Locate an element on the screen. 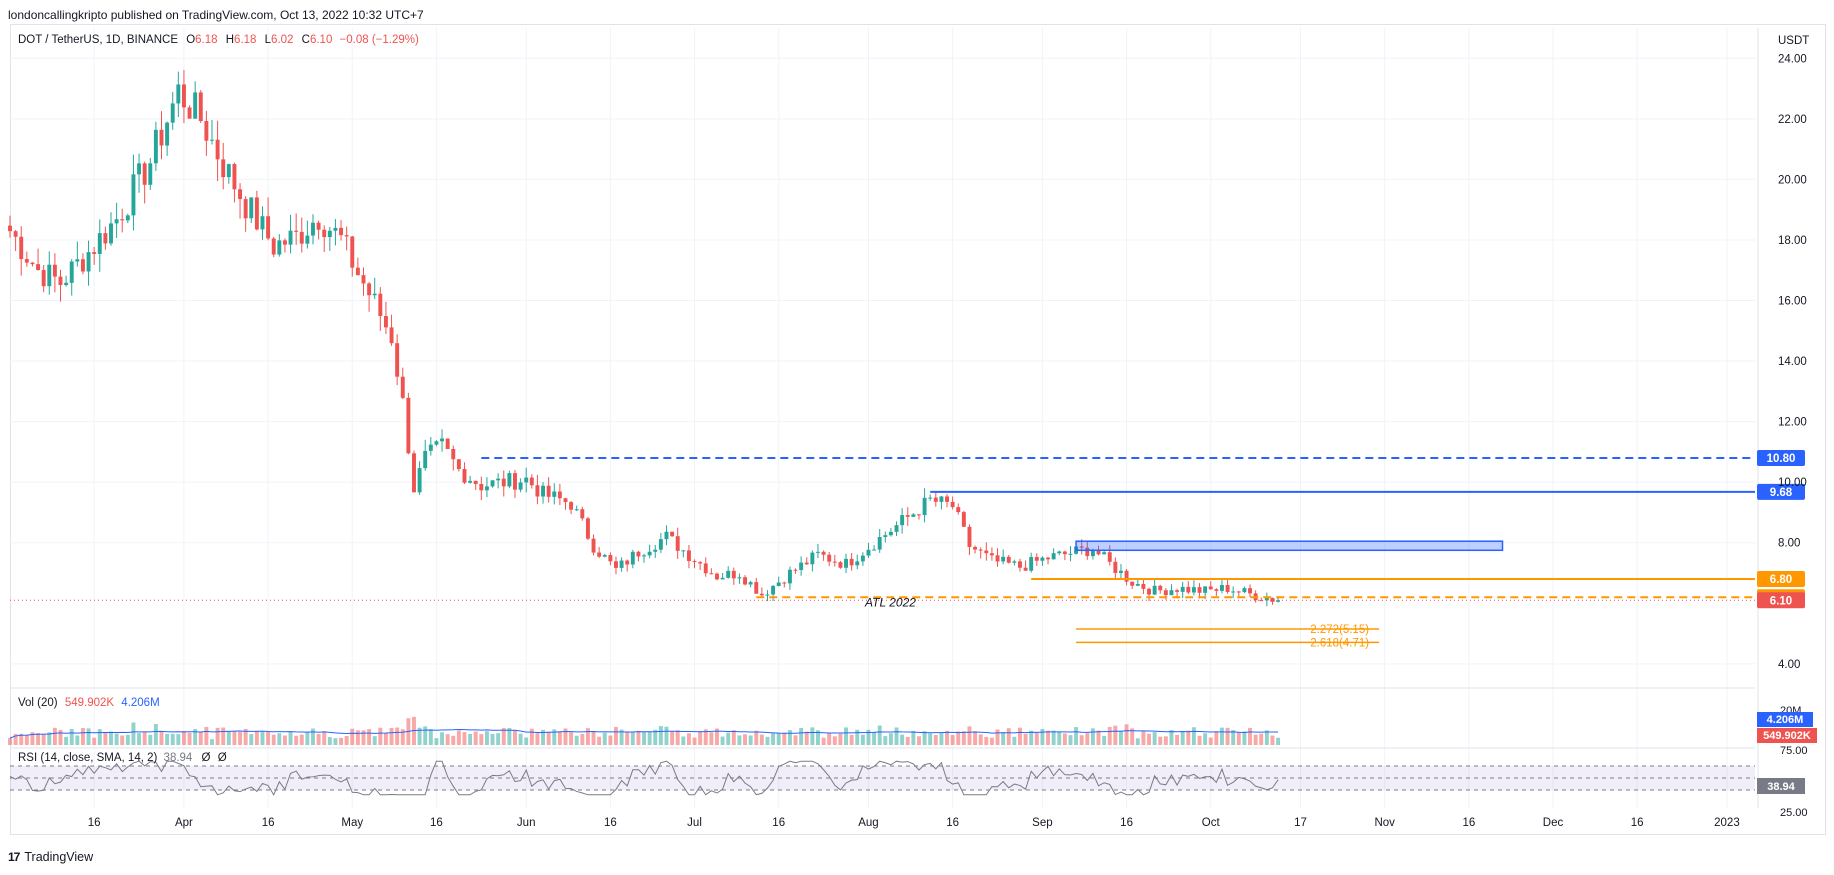 This screenshot has height=875, width=1834. close-label: C is located at coordinates (305, 40).